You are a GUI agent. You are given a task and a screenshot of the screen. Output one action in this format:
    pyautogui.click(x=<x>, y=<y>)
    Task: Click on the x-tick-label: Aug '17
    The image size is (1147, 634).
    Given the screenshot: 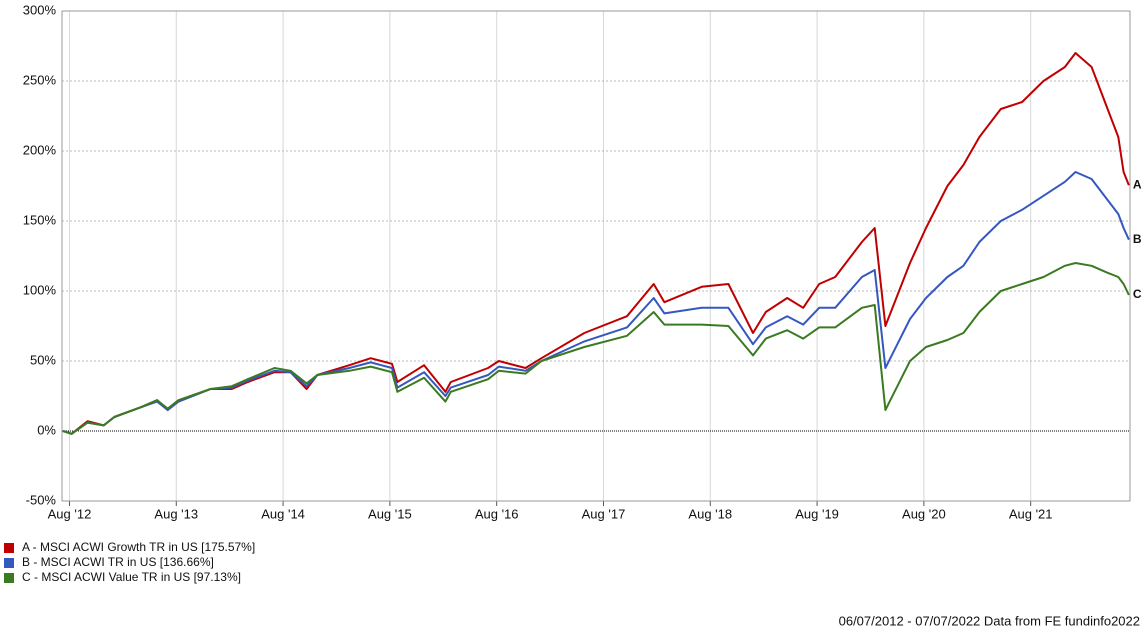 What is the action you would take?
    pyautogui.click(x=604, y=513)
    